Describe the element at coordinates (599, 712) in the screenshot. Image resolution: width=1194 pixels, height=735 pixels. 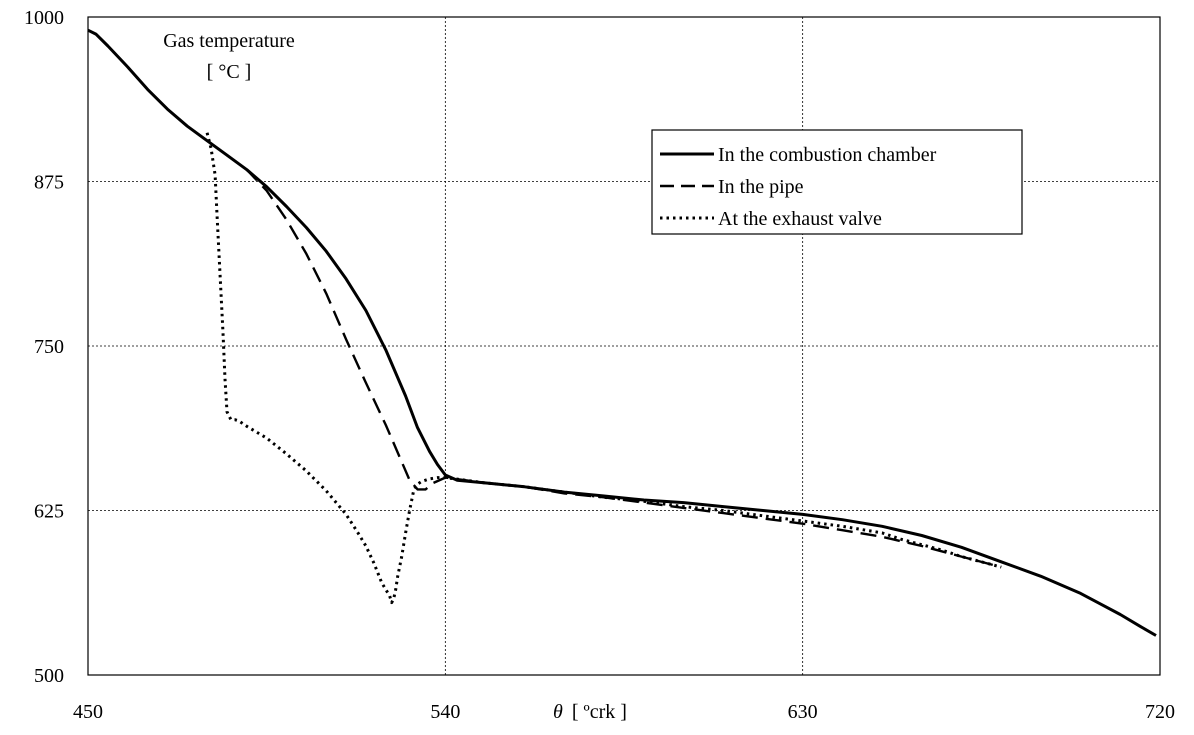
I see `x-axis-unit: [ ºcrk ]` at that location.